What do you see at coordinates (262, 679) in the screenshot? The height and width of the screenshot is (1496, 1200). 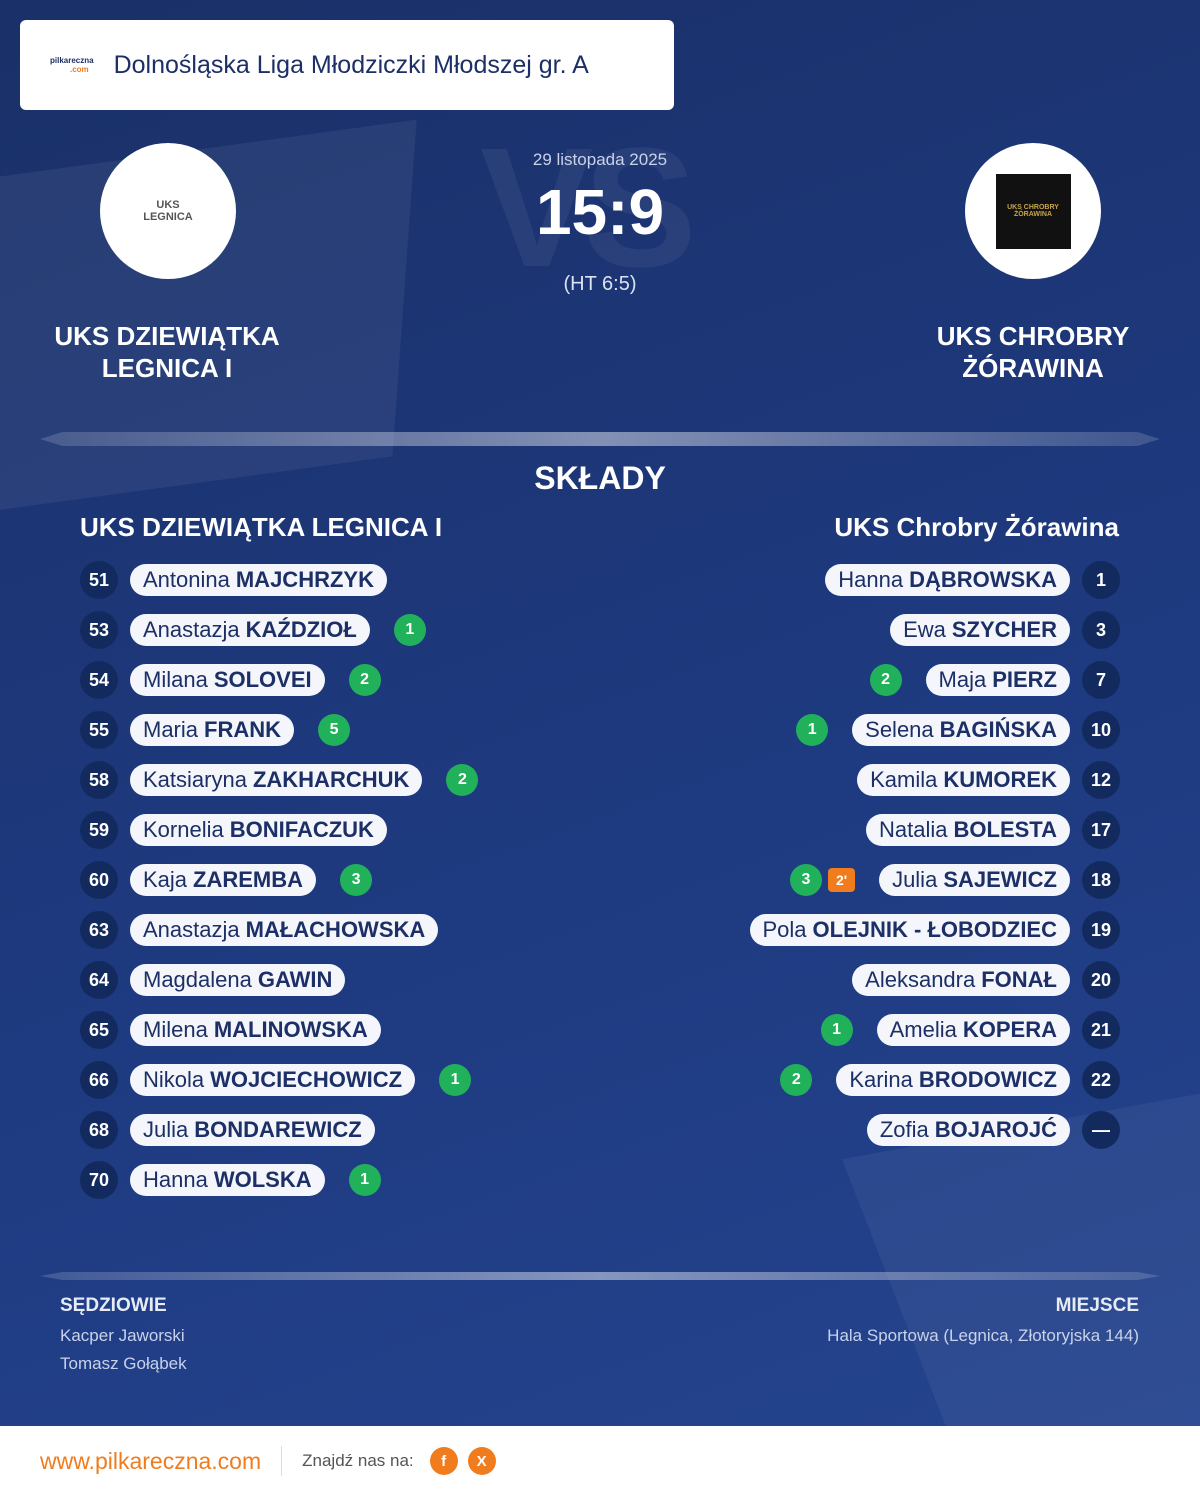 I see `last-name: SOLOVEI` at bounding box center [262, 679].